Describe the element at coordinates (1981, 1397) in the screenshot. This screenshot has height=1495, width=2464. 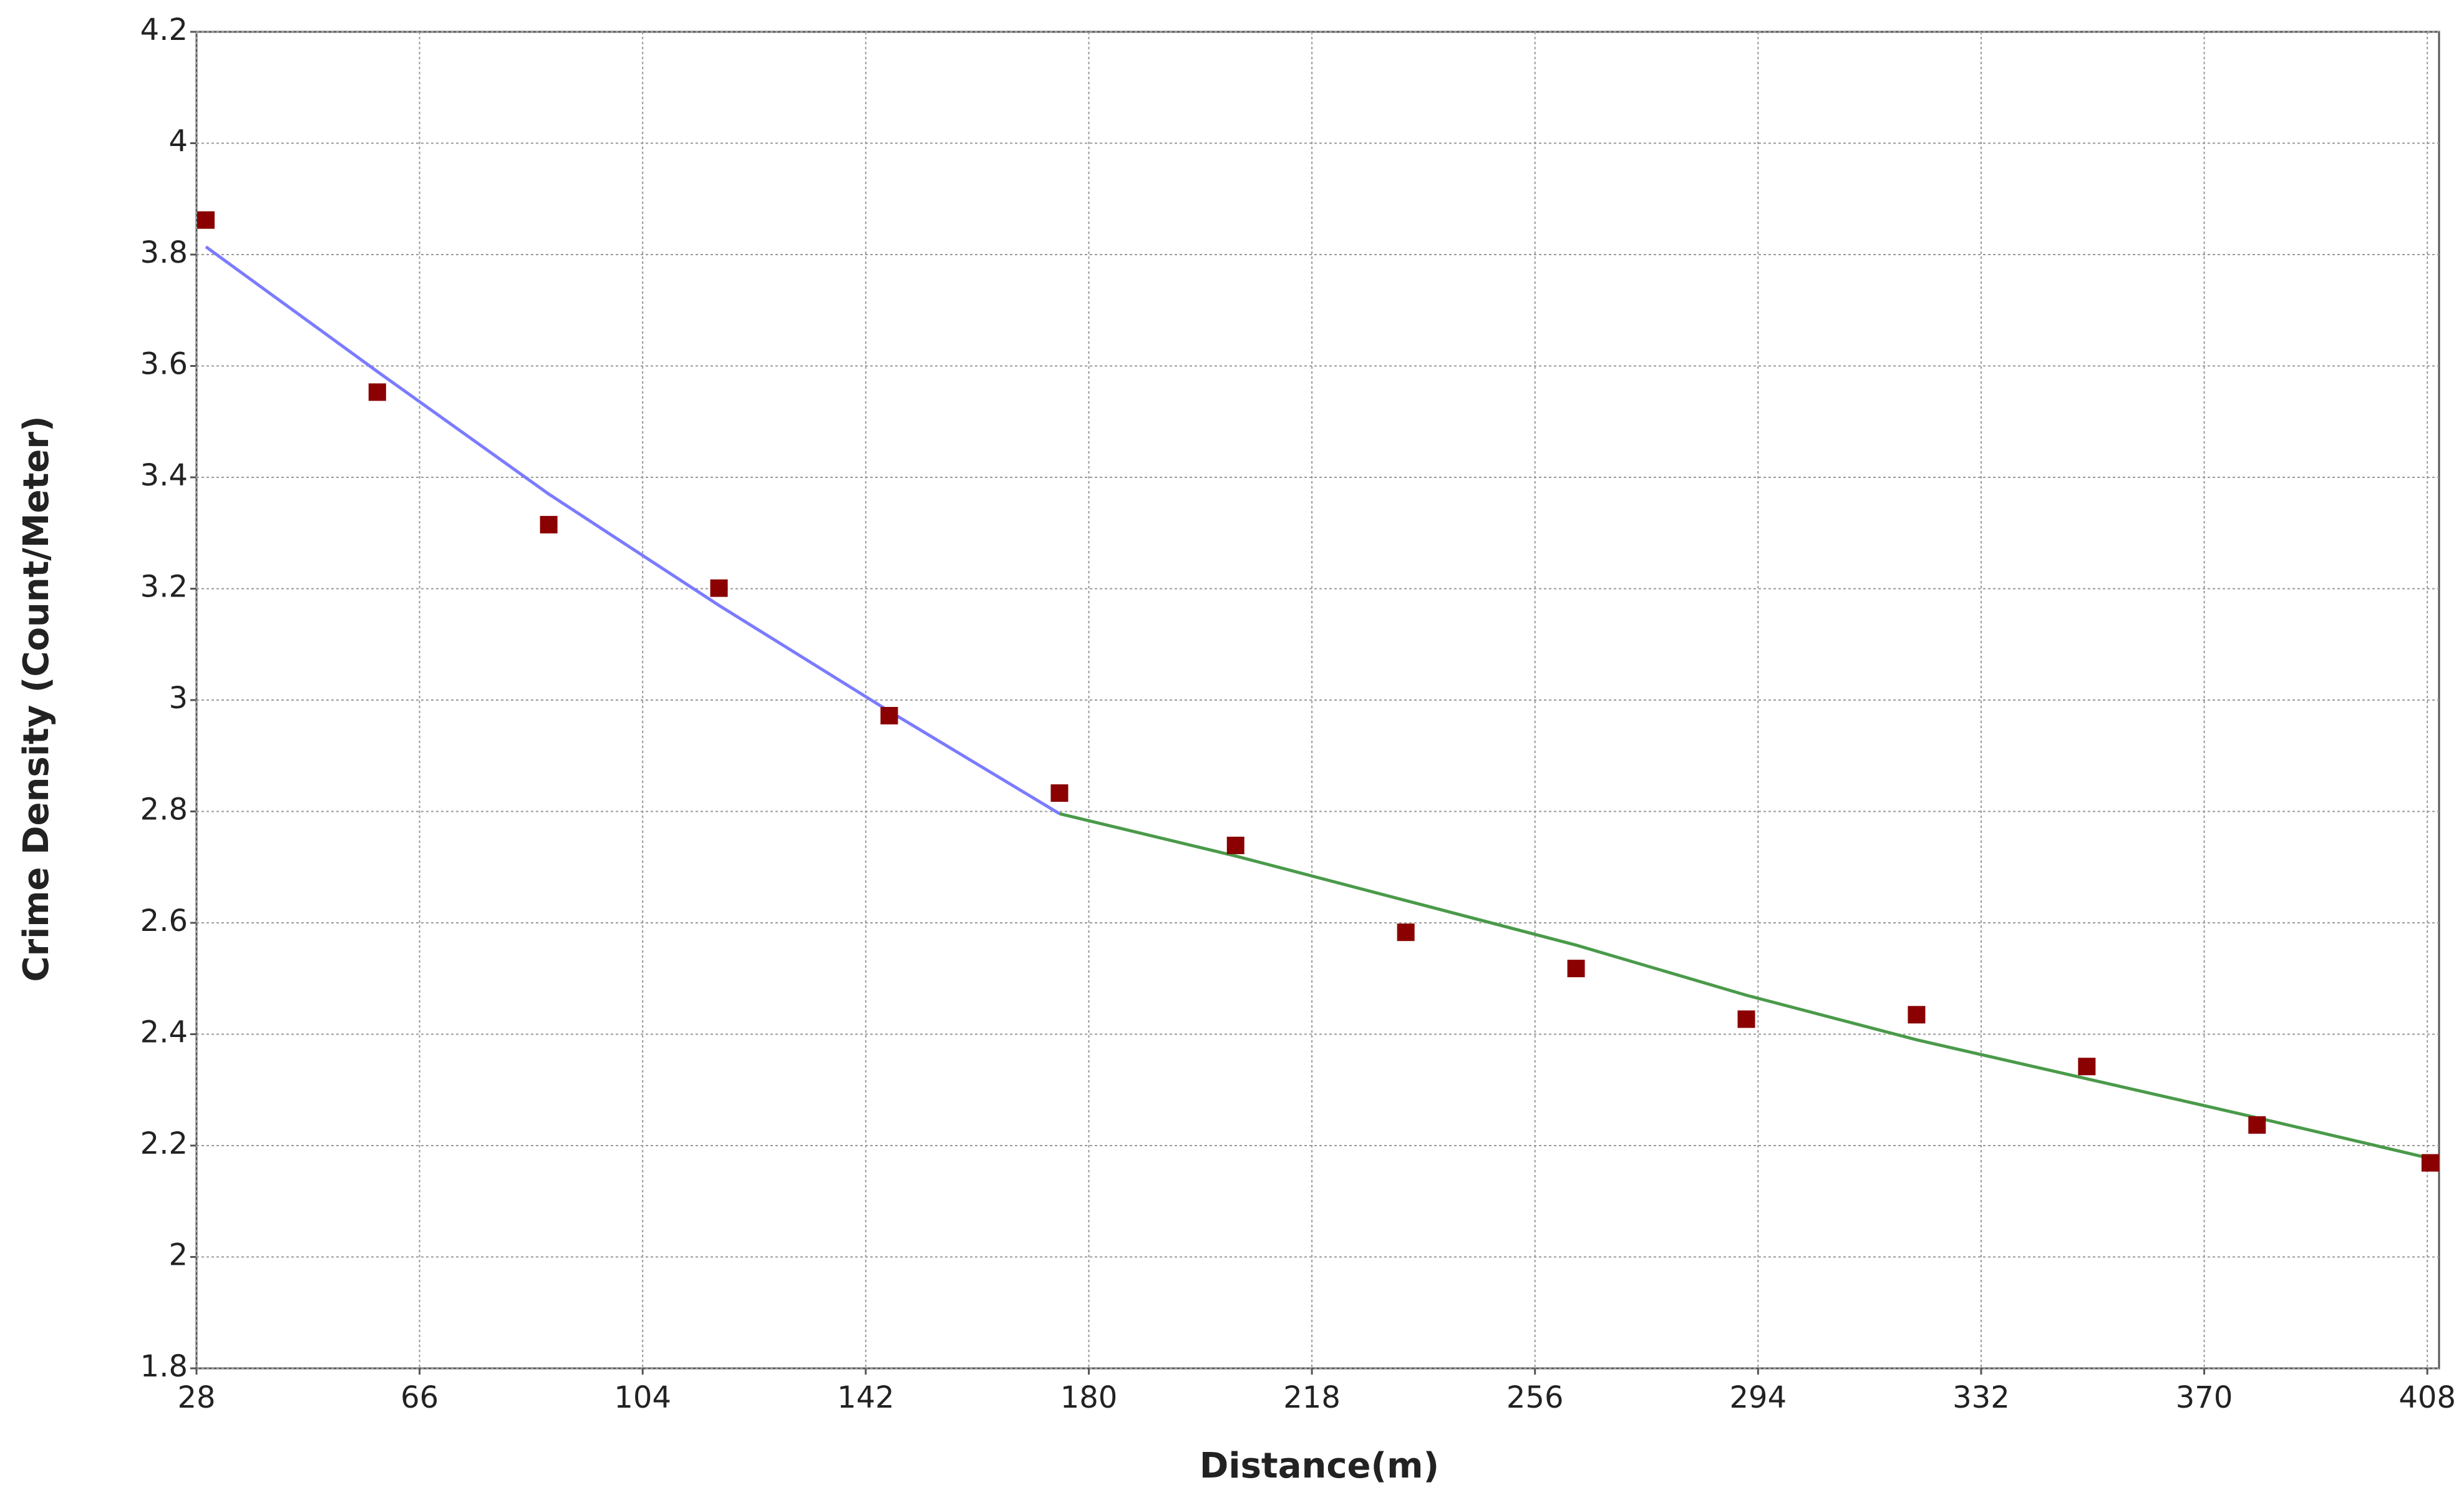
I see `x-tick-label: 332` at that location.